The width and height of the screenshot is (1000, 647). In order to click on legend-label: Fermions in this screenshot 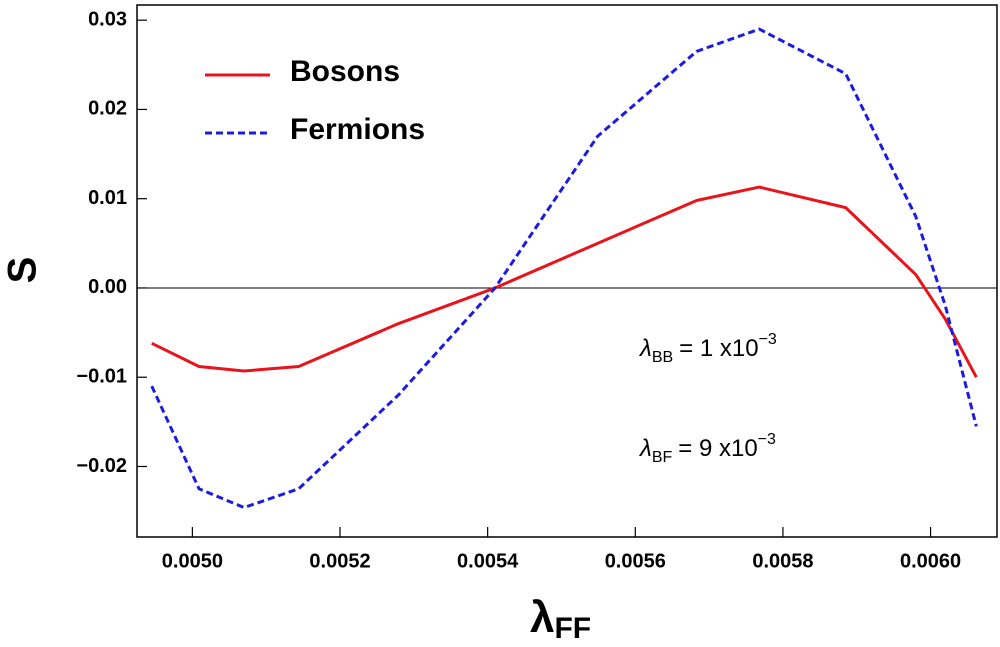, I will do `click(357, 129)`.